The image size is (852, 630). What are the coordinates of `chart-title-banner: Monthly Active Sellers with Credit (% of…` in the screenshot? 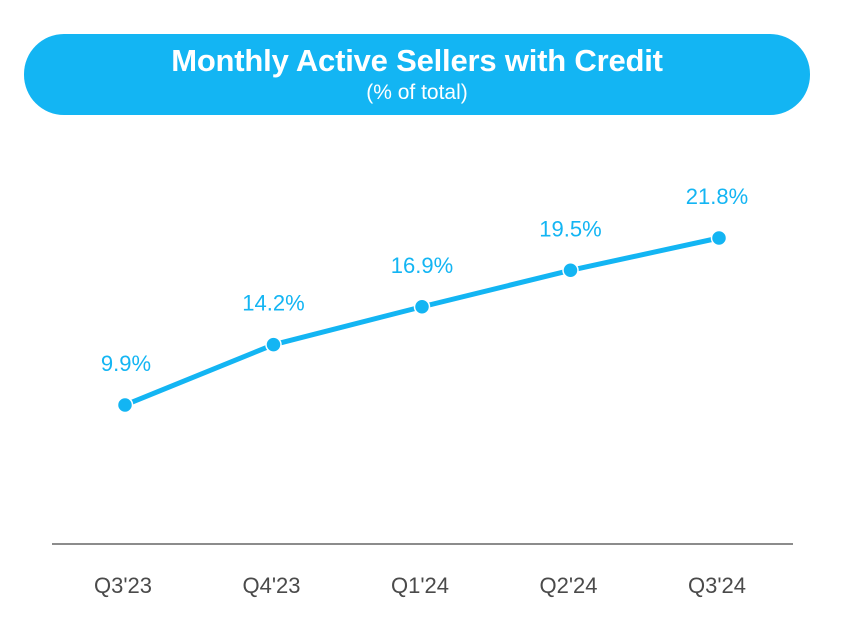 It's located at (417, 74).